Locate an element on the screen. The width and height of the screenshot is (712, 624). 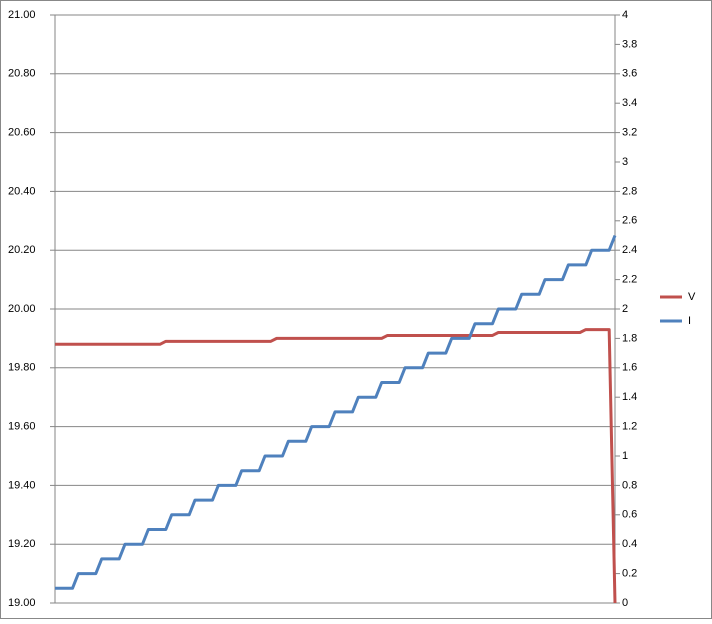
y2-tick-label: 2.4 is located at coordinates (629, 250).